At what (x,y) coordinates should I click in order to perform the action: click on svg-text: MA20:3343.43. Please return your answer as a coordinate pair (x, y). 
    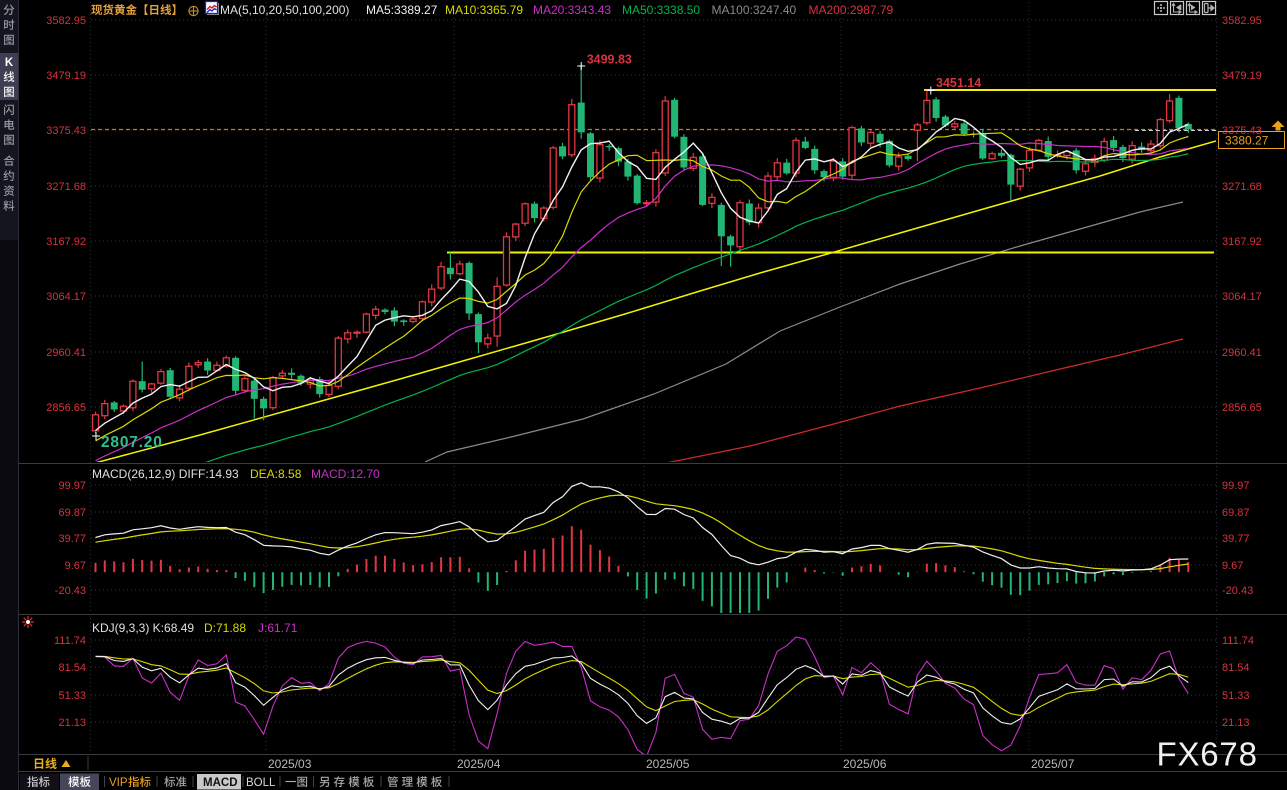
    Looking at the image, I should click on (572, 10).